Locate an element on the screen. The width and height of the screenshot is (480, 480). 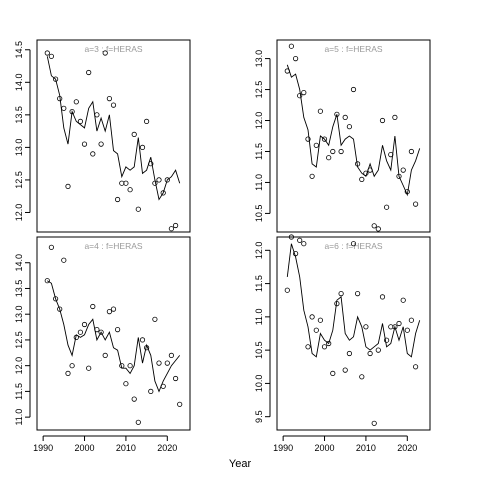
panel-title: a=3 : f=HERAS is located at coordinates (113, 49).